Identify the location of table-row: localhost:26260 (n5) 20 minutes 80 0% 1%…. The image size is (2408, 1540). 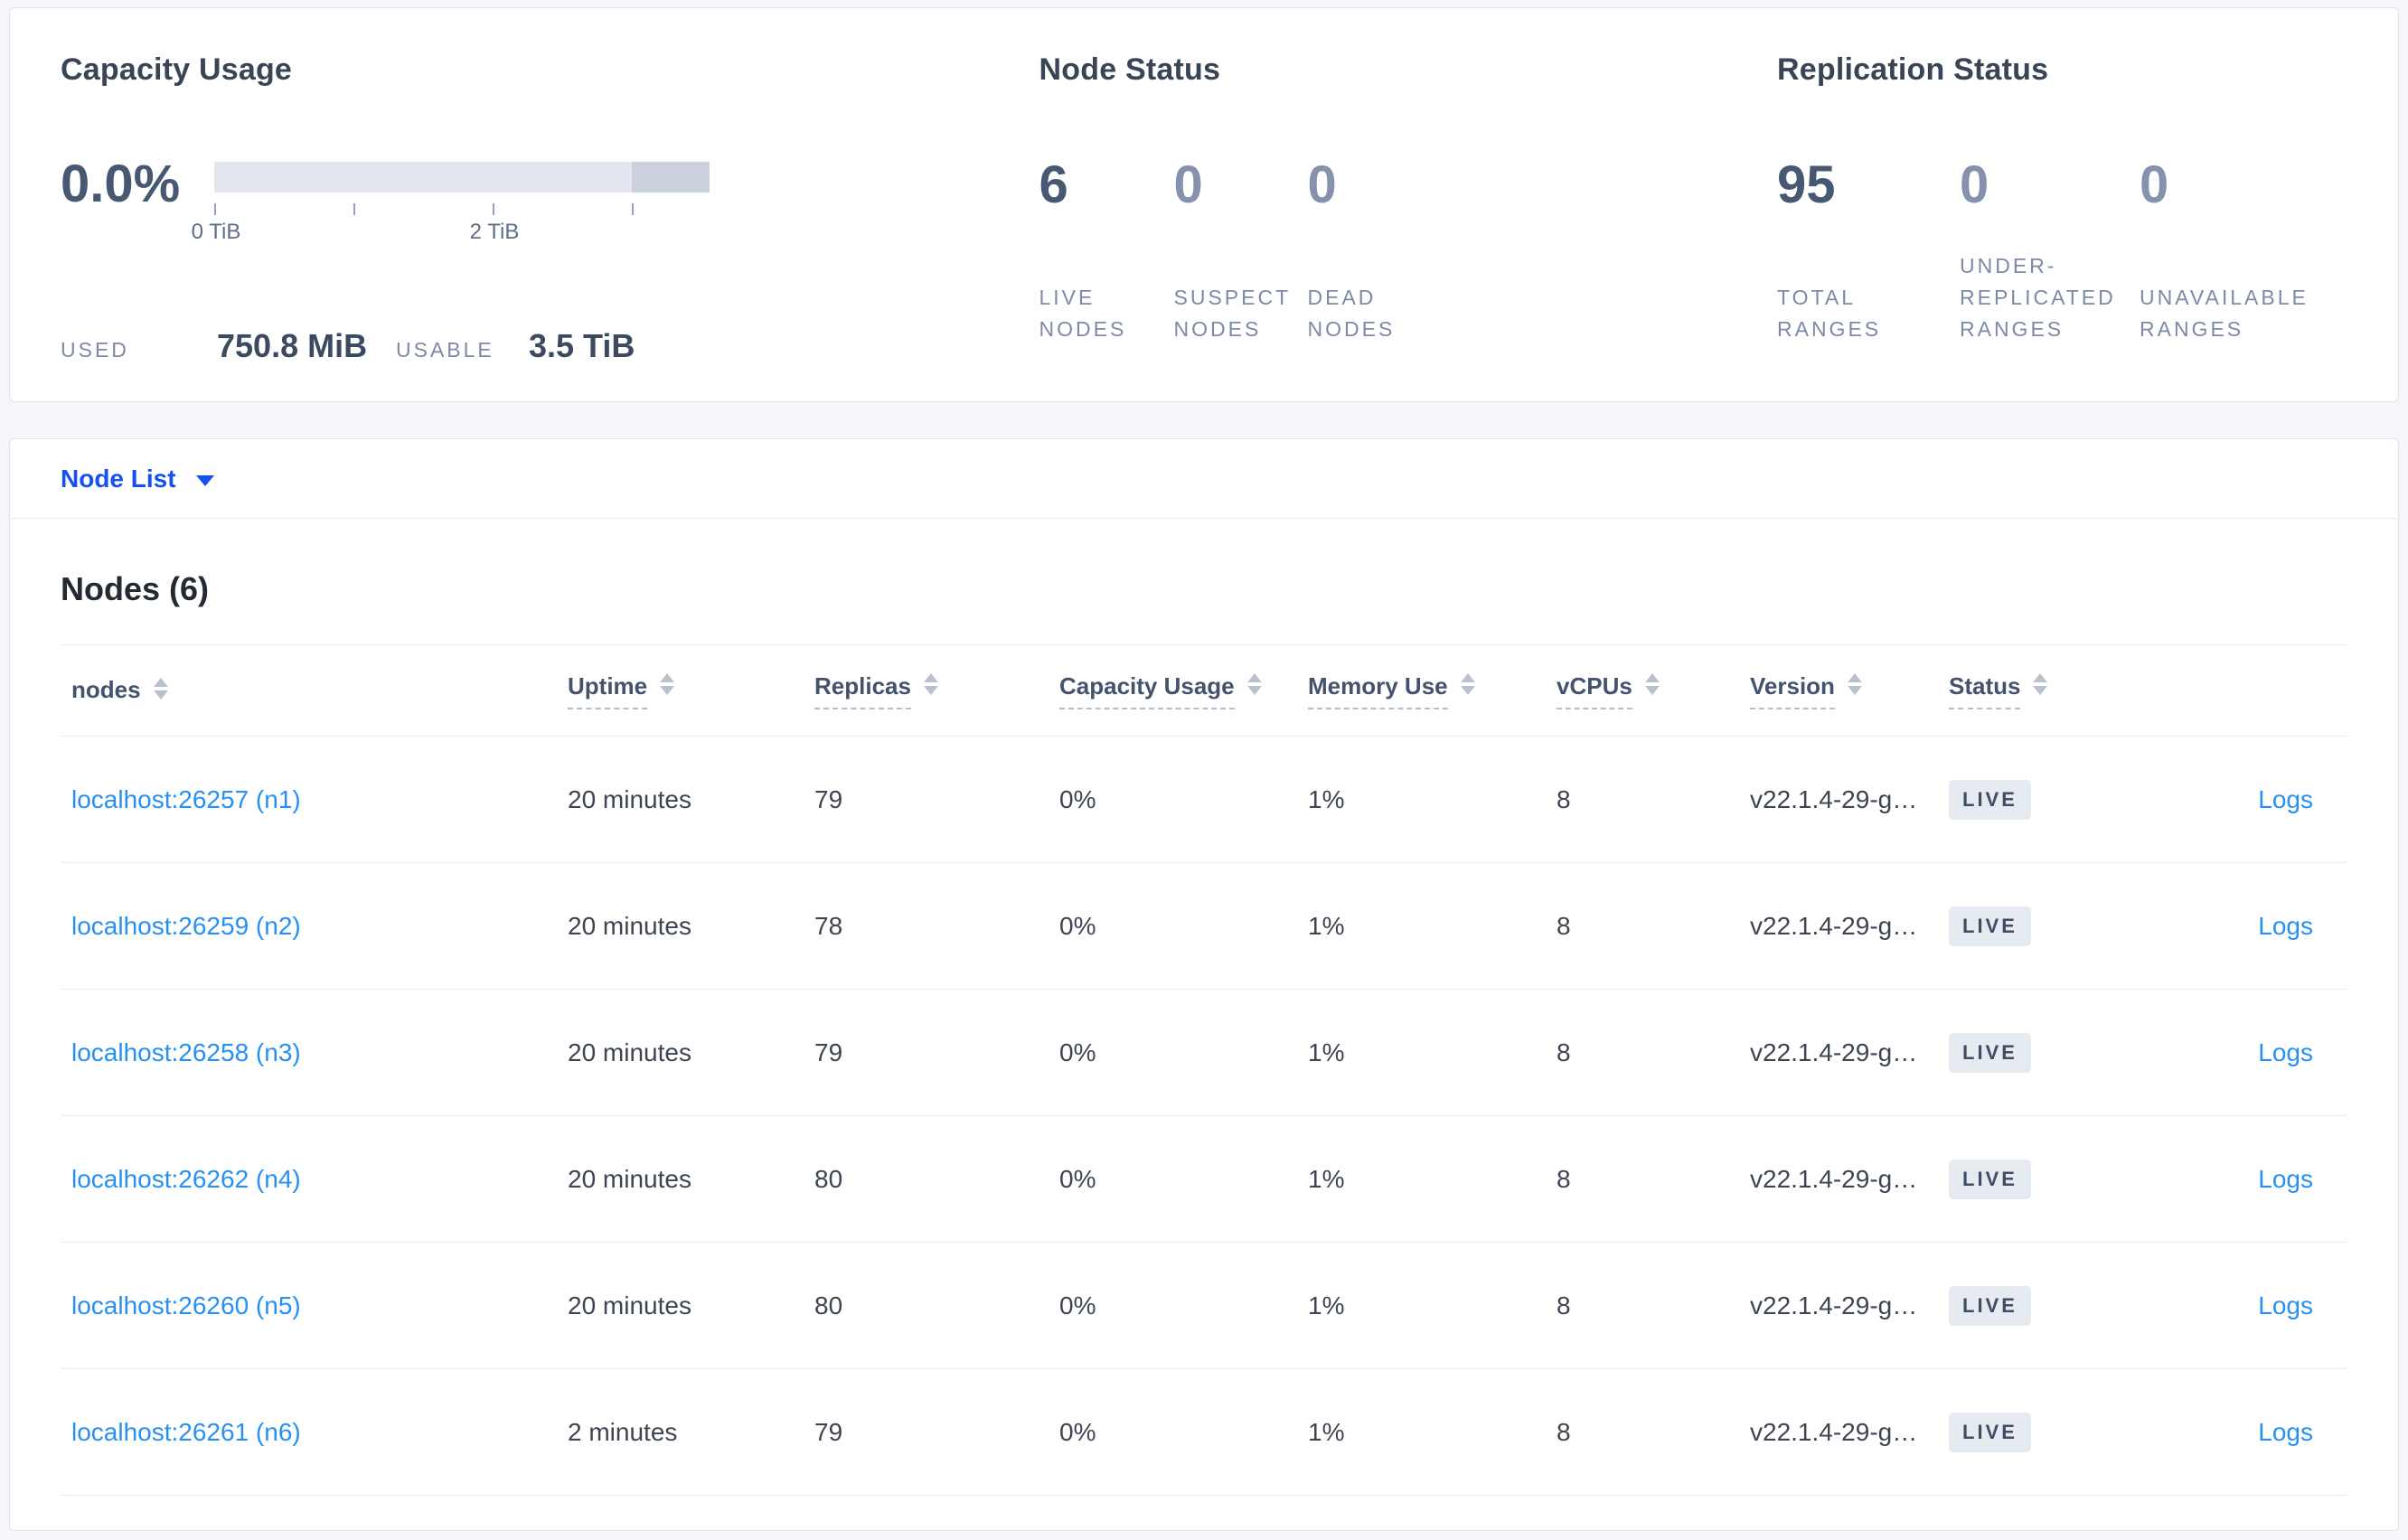
(1204, 1306).